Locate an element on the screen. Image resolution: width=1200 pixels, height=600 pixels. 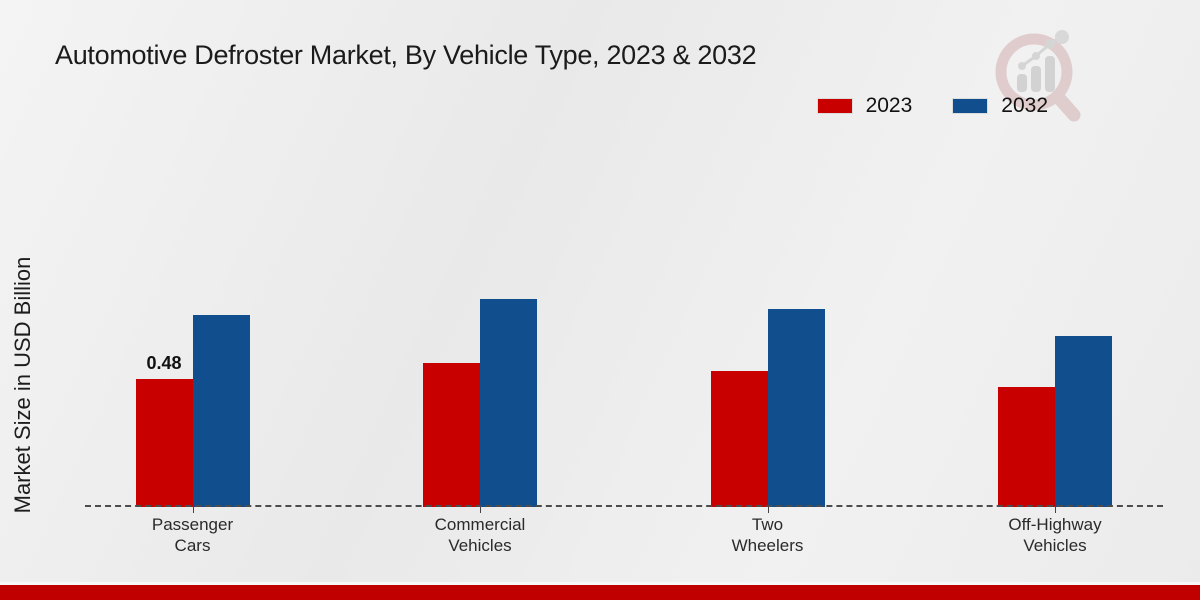
bar-2023-two-wheelers is located at coordinates (739, 439).